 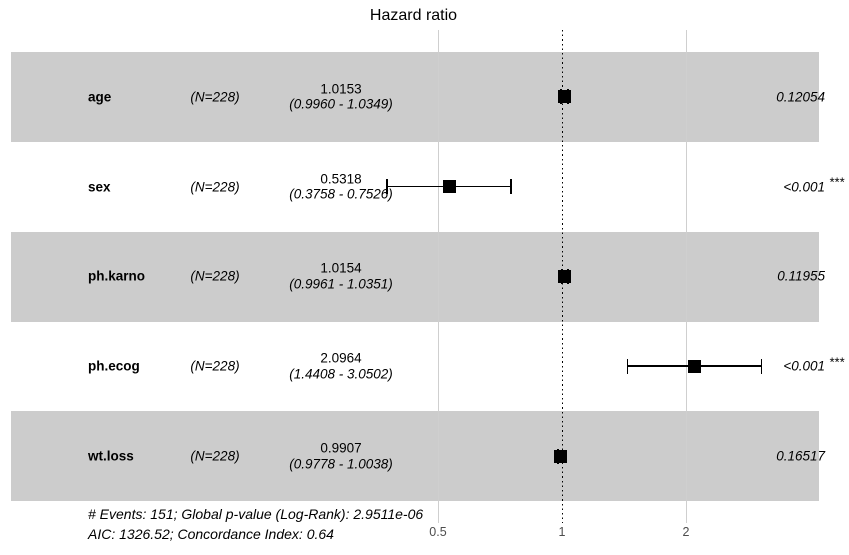 What do you see at coordinates (341, 358) in the screenshot?
I see `estimate-value: 2.0964` at bounding box center [341, 358].